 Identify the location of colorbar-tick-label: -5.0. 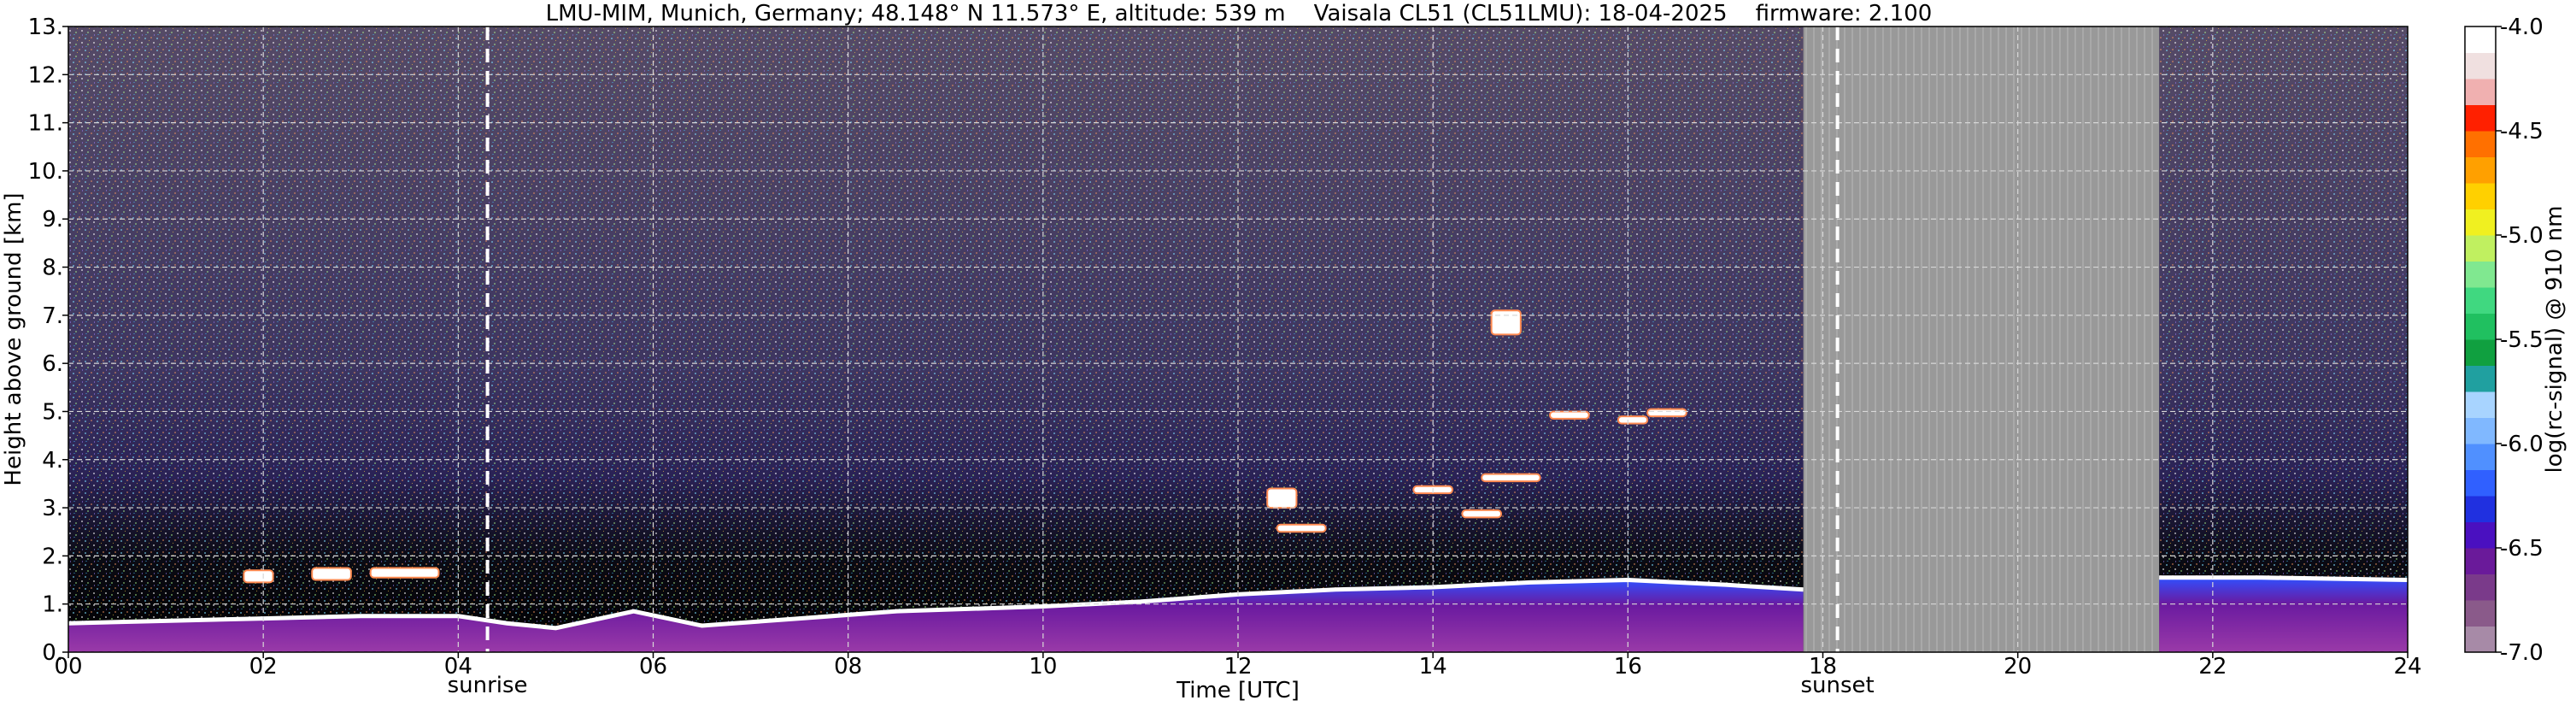
(2522, 236).